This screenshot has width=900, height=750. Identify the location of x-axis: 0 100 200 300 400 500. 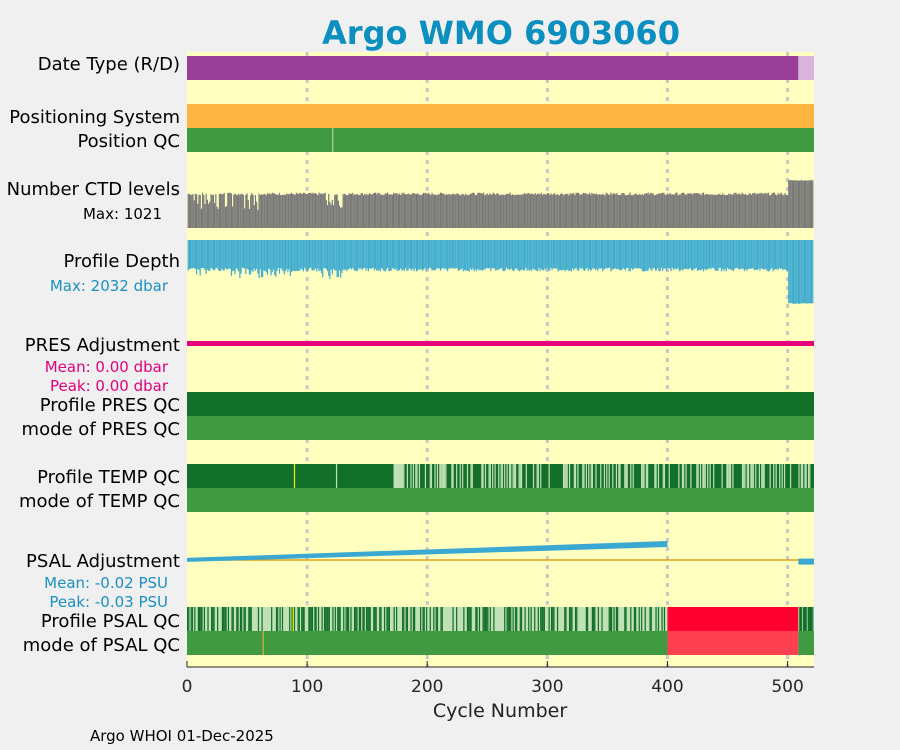
(498, 679).